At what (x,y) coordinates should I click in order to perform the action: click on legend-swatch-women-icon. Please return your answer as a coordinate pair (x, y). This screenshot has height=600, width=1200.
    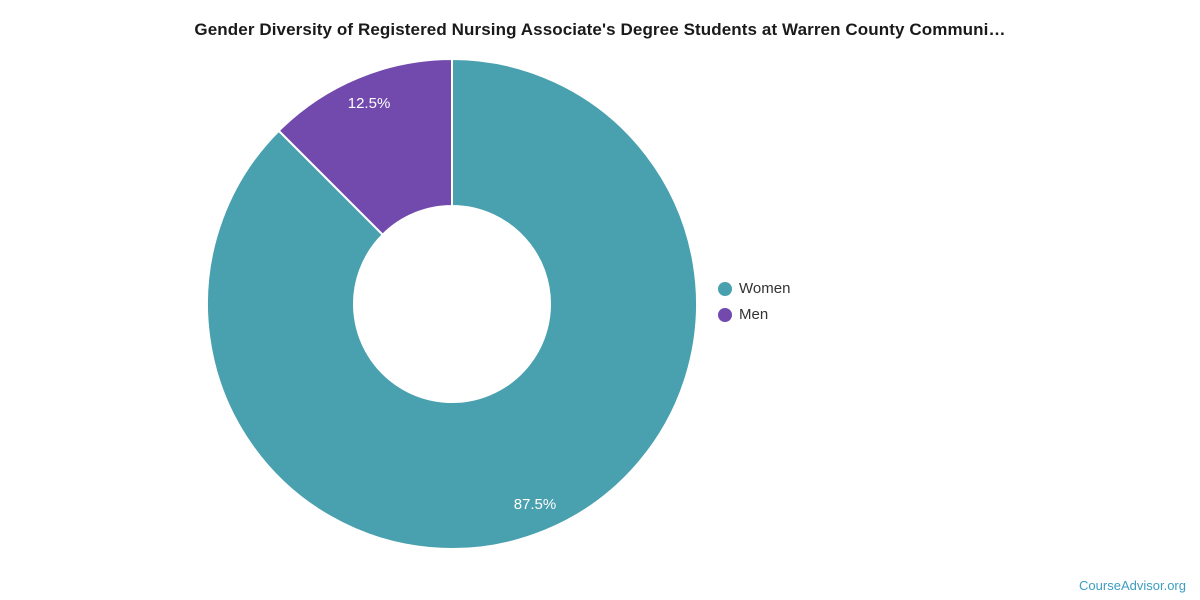
    Looking at the image, I should click on (725, 288).